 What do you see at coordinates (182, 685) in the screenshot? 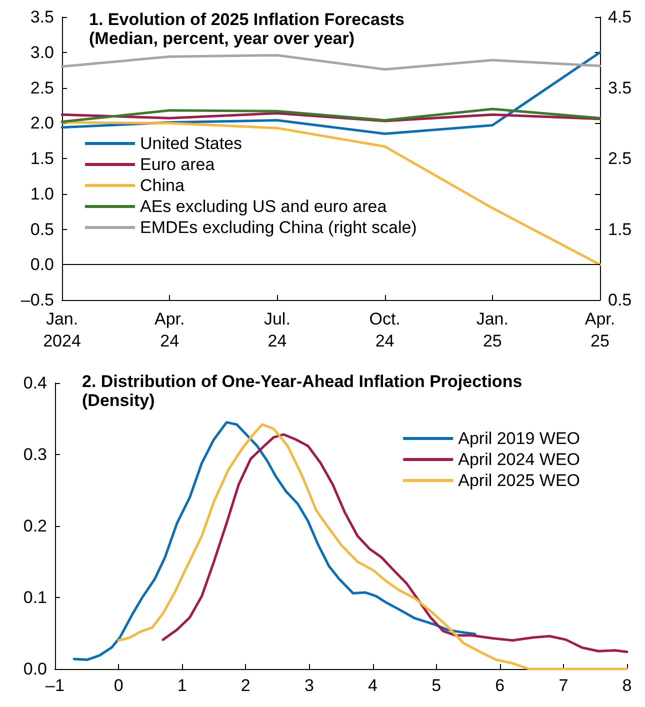
I see `x-tick-label: 1` at bounding box center [182, 685].